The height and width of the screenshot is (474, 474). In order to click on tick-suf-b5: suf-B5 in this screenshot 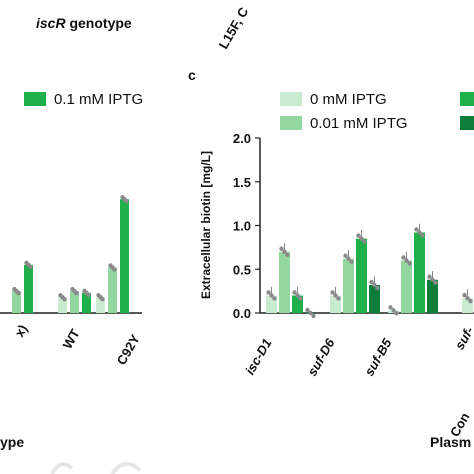, I will do `click(378, 356)`.